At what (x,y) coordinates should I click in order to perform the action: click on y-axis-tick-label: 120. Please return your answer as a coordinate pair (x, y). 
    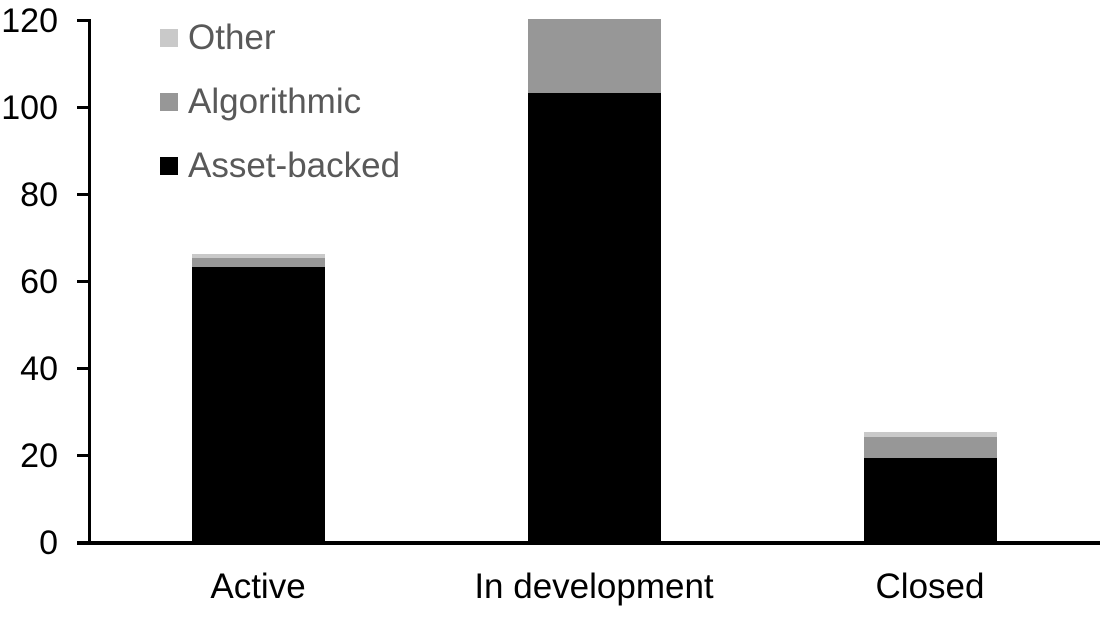
    Looking at the image, I should click on (29, 21).